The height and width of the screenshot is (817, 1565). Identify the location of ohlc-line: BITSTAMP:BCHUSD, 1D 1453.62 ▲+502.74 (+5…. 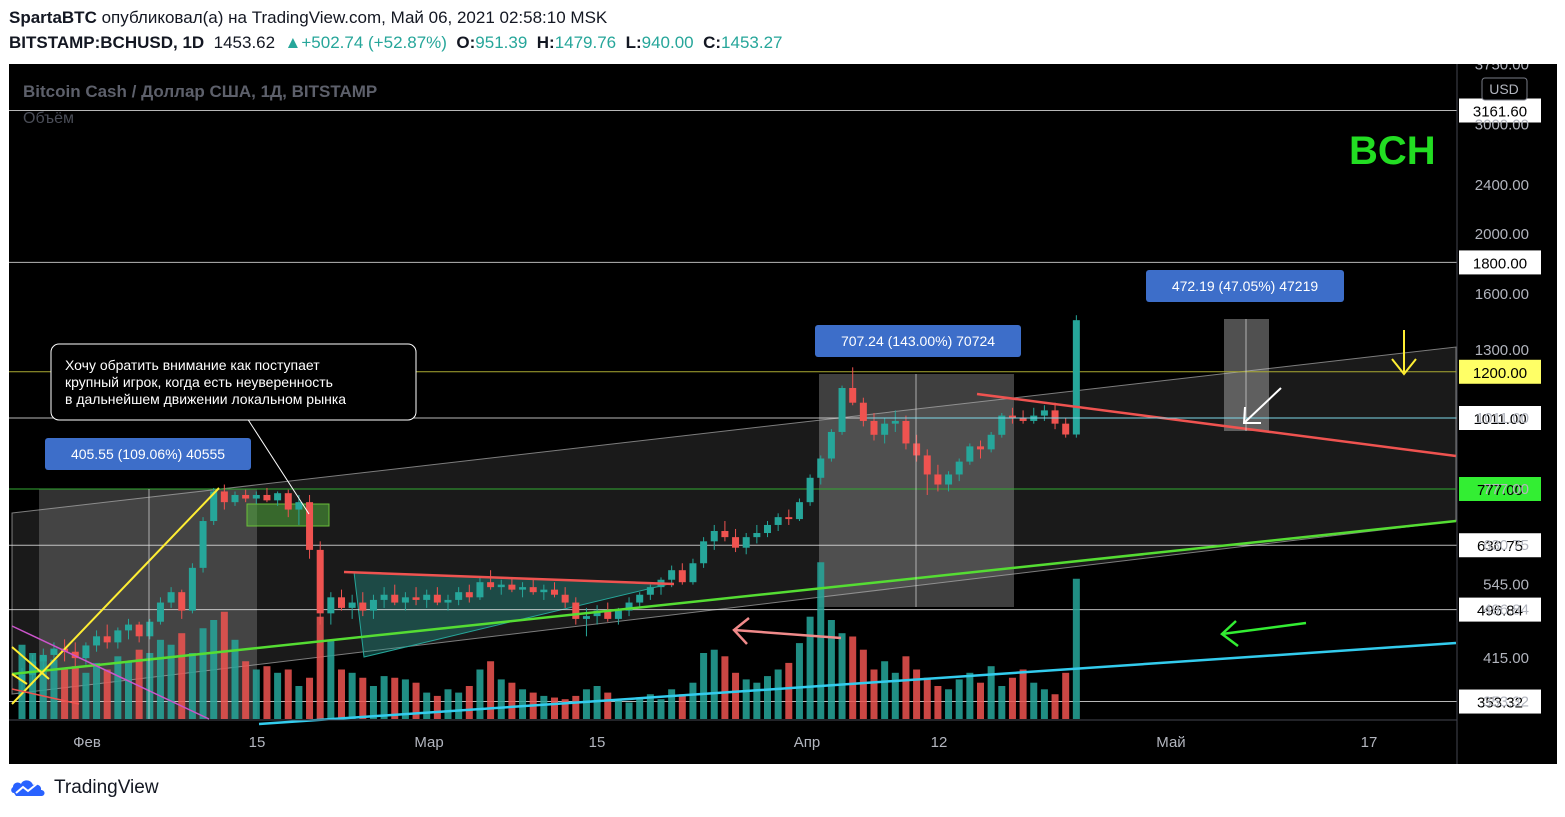
(396, 43).